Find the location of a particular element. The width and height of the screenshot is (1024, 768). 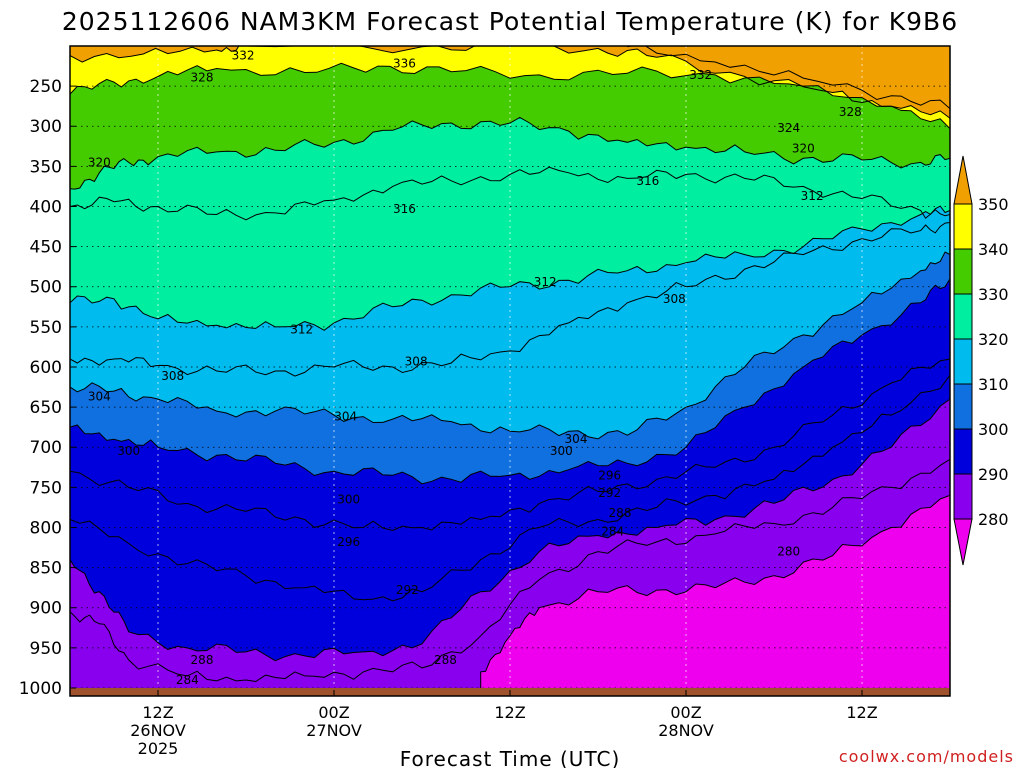

y-tick-label-450: 450 is located at coordinates (46, 248).